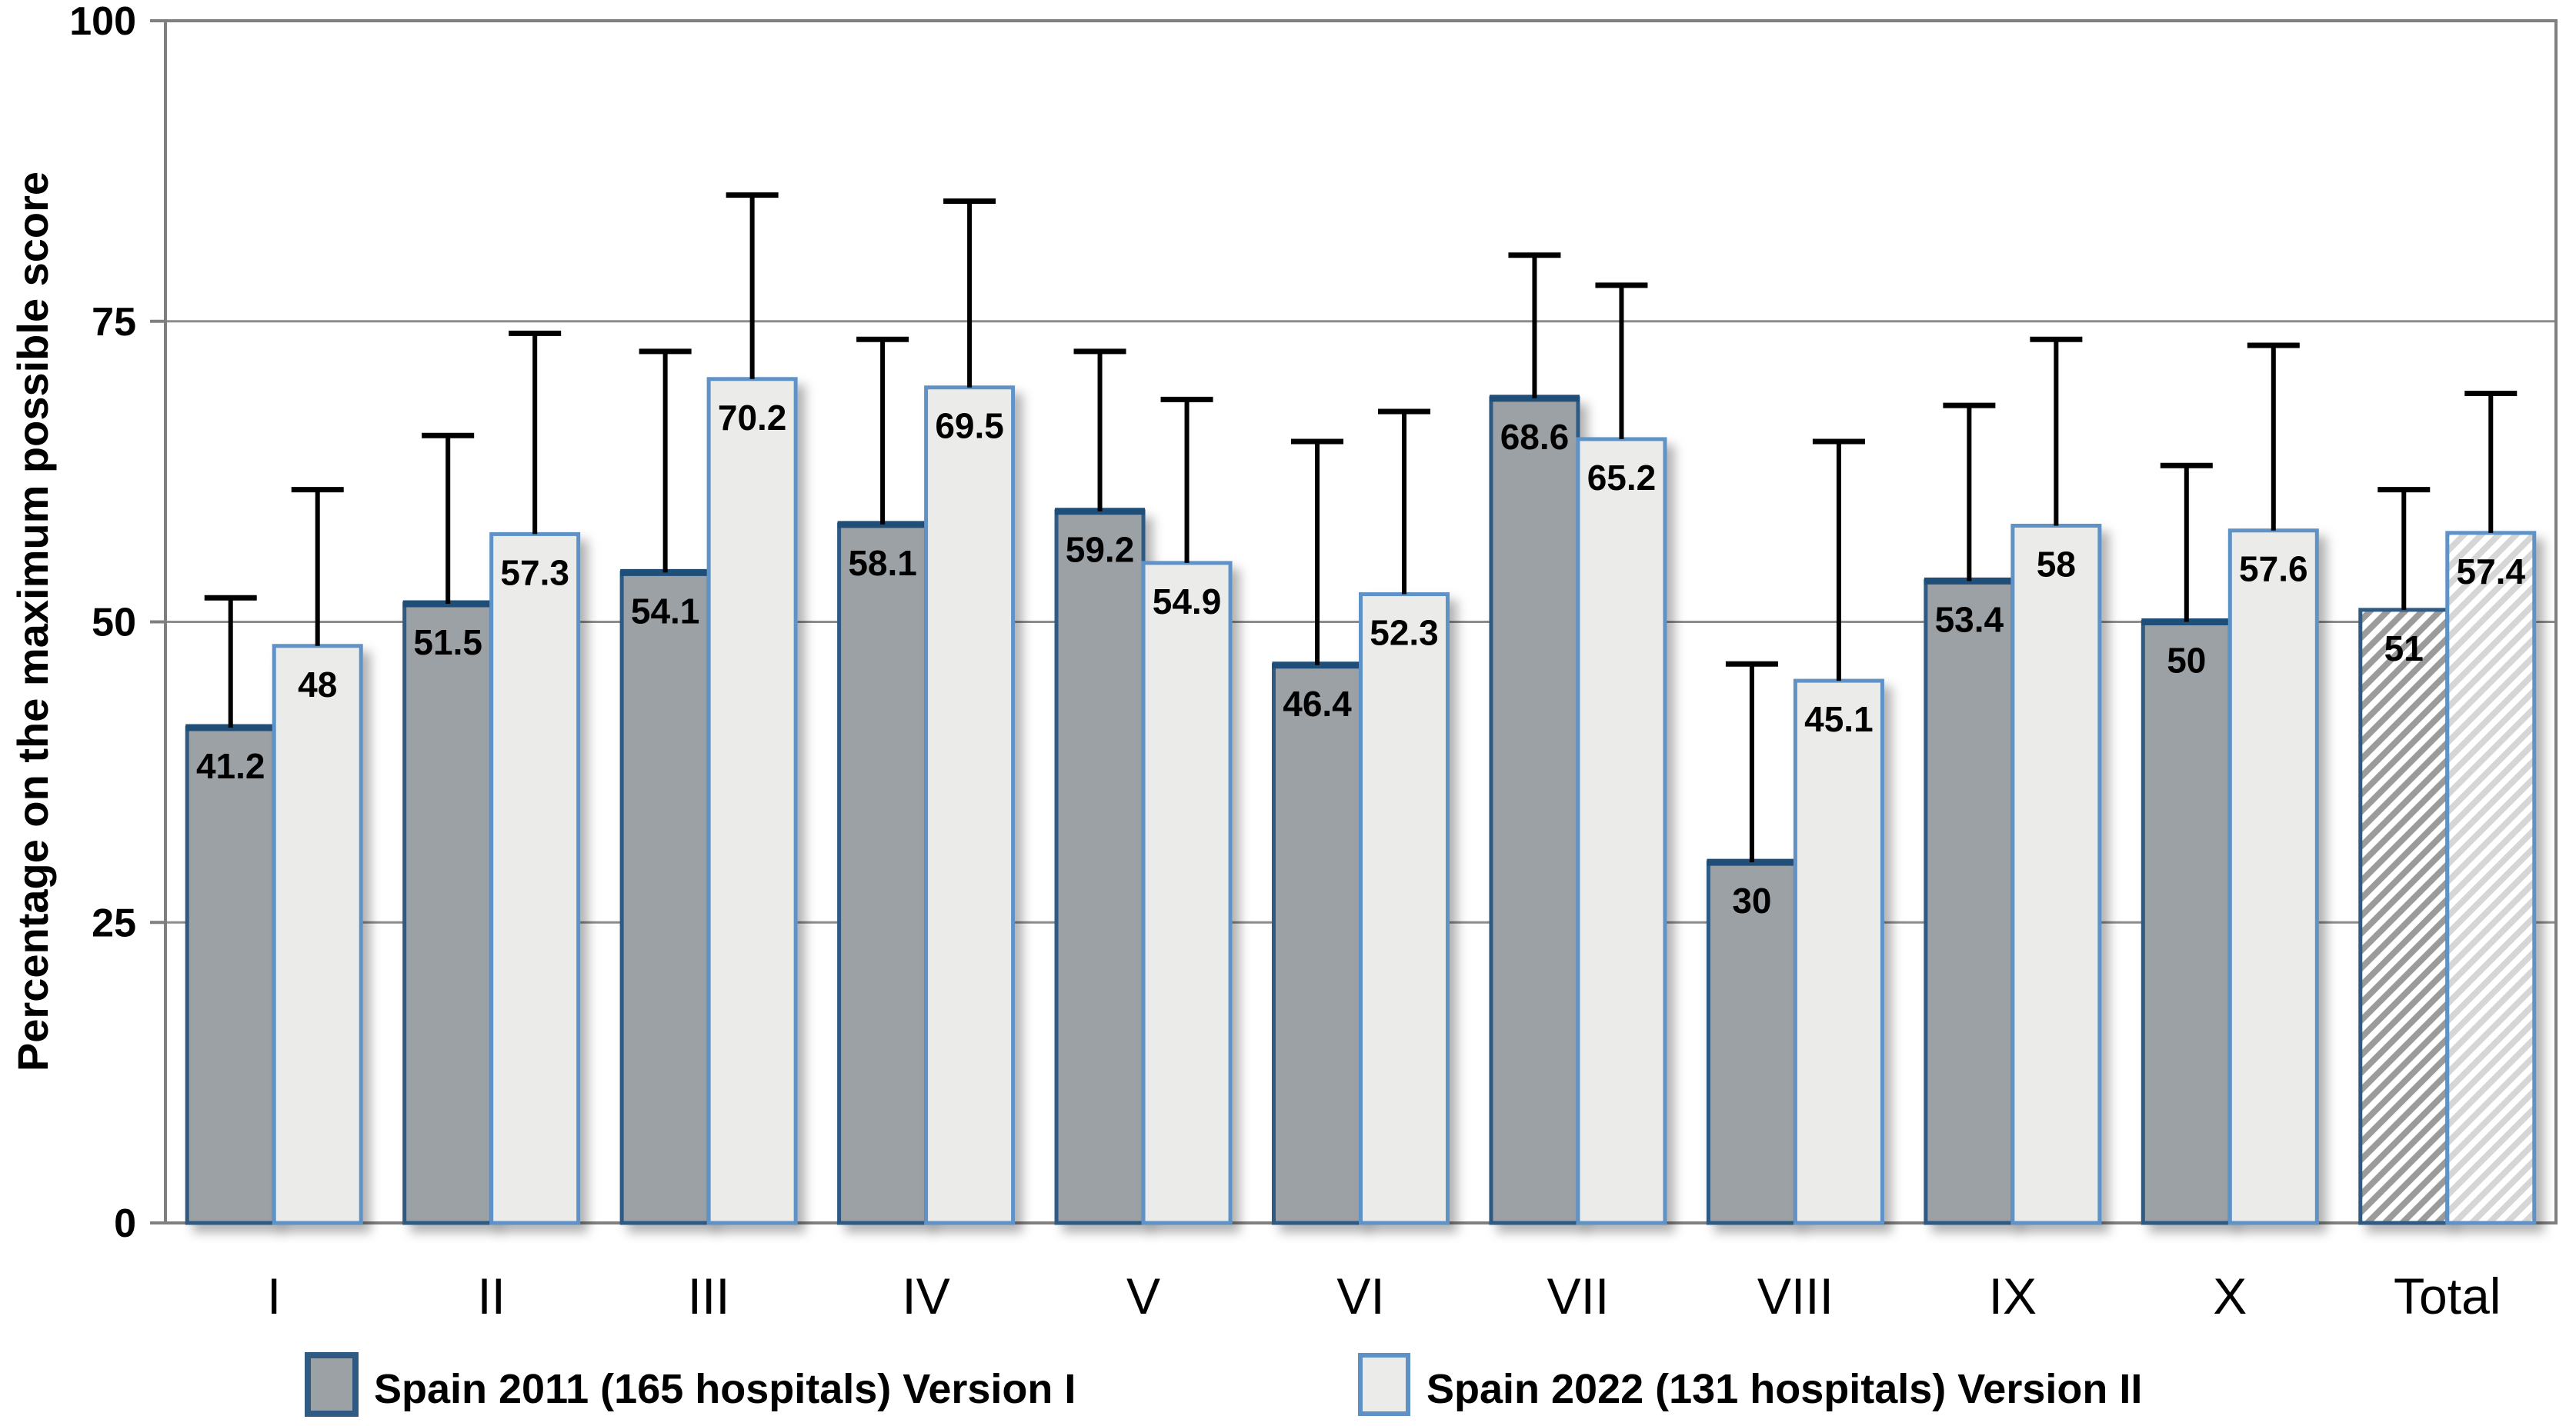 This screenshot has width=2576, height=1426. Describe the element at coordinates (534, 572) in the screenshot. I see `bar-value-label: 57.3` at that location.